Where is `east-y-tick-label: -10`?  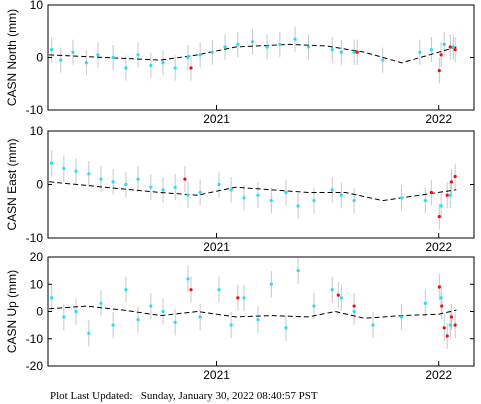 east-y-tick-label: -10 is located at coordinates (35, 238).